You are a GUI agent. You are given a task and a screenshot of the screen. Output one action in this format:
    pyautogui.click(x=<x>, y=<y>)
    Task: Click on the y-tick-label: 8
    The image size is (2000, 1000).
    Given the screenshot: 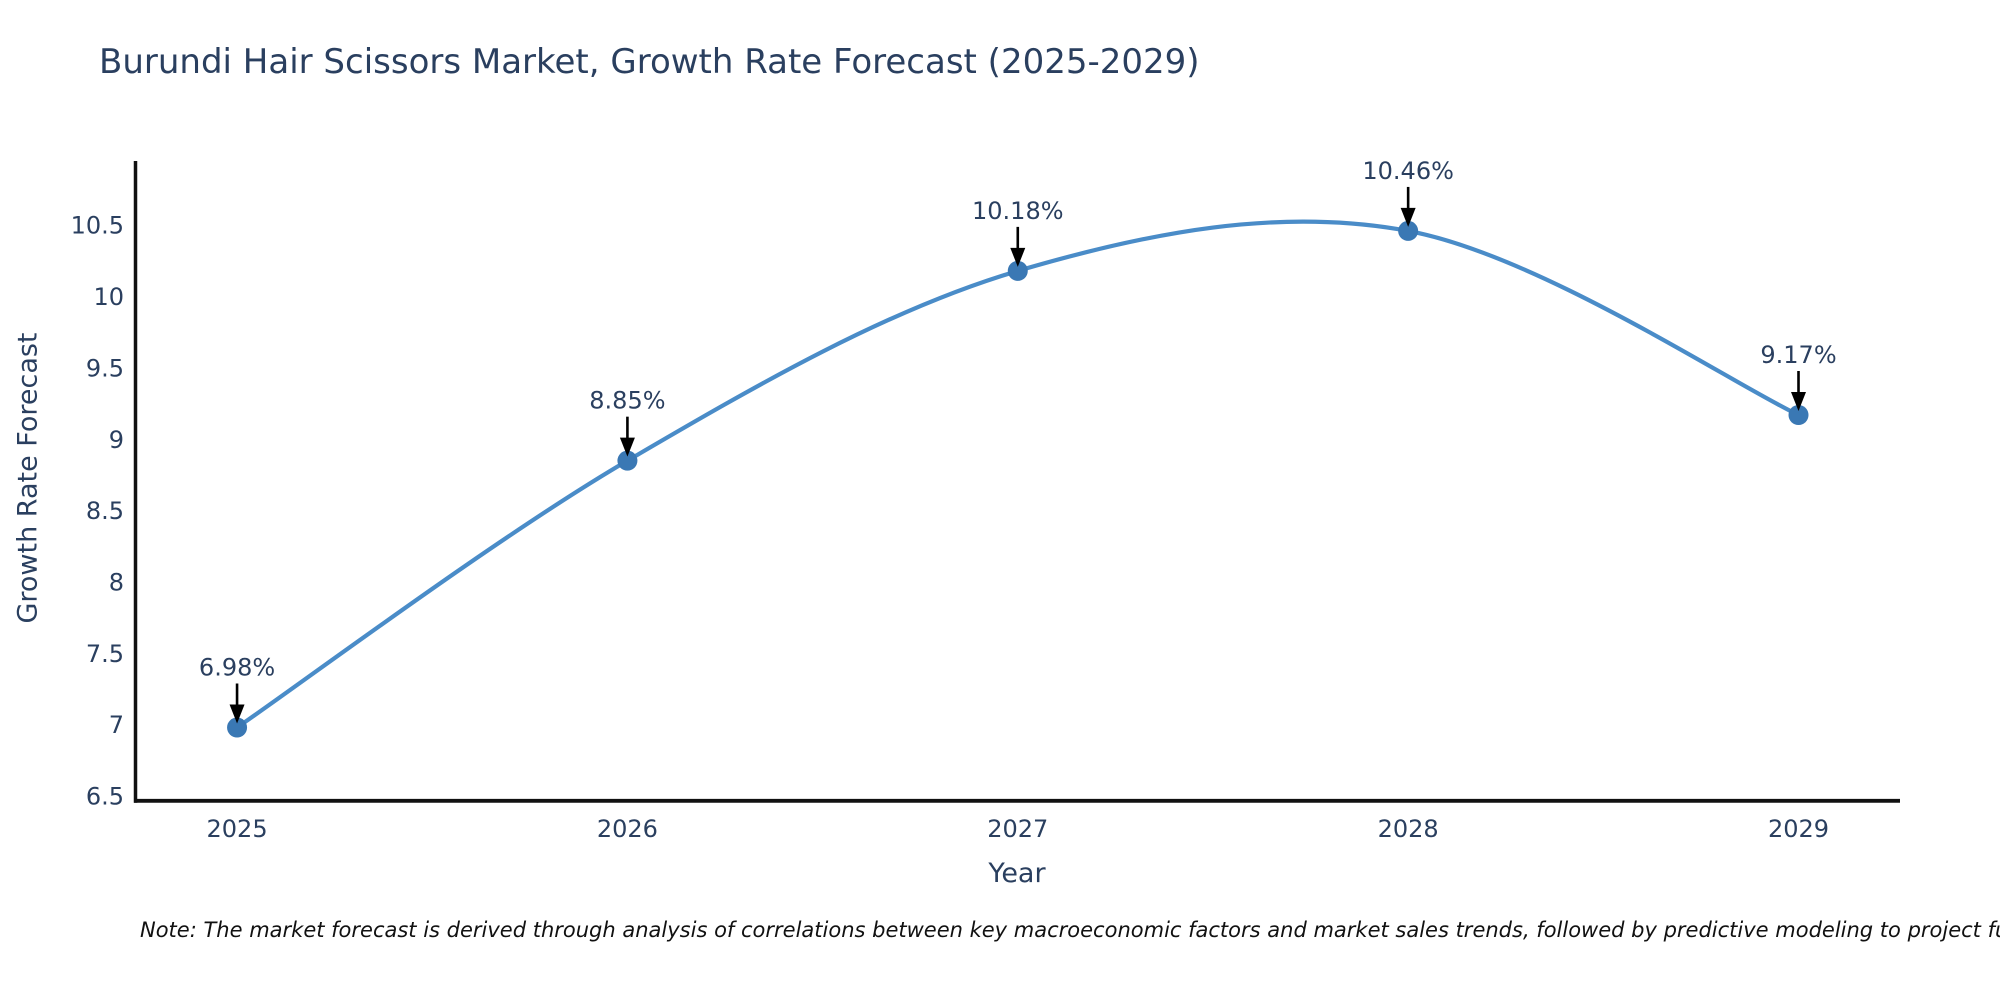 What is the action you would take?
    pyautogui.click(x=116, y=582)
    